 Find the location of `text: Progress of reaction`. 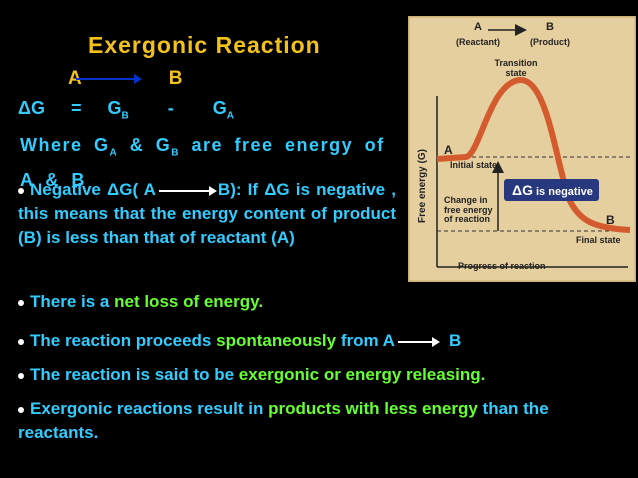

text: Progress of reaction is located at coordinates (502, 266).